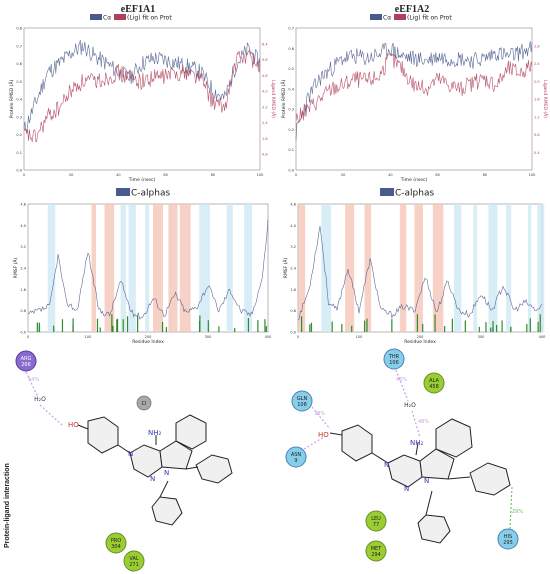 The height and width of the screenshot is (574, 550). I want to click on nitrogen-label: N, so click(426, 481).